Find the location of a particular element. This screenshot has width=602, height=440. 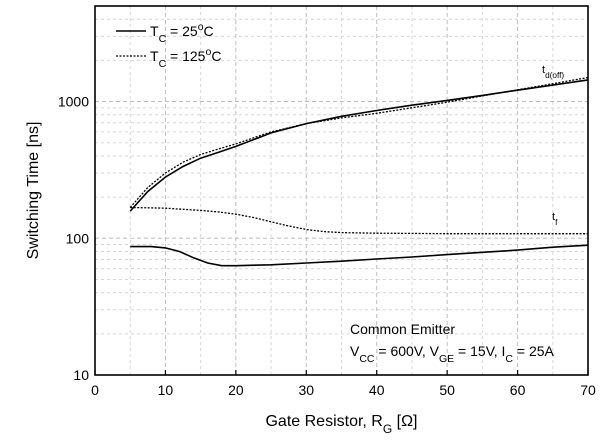

x-tick-label: 0 is located at coordinates (95, 390).